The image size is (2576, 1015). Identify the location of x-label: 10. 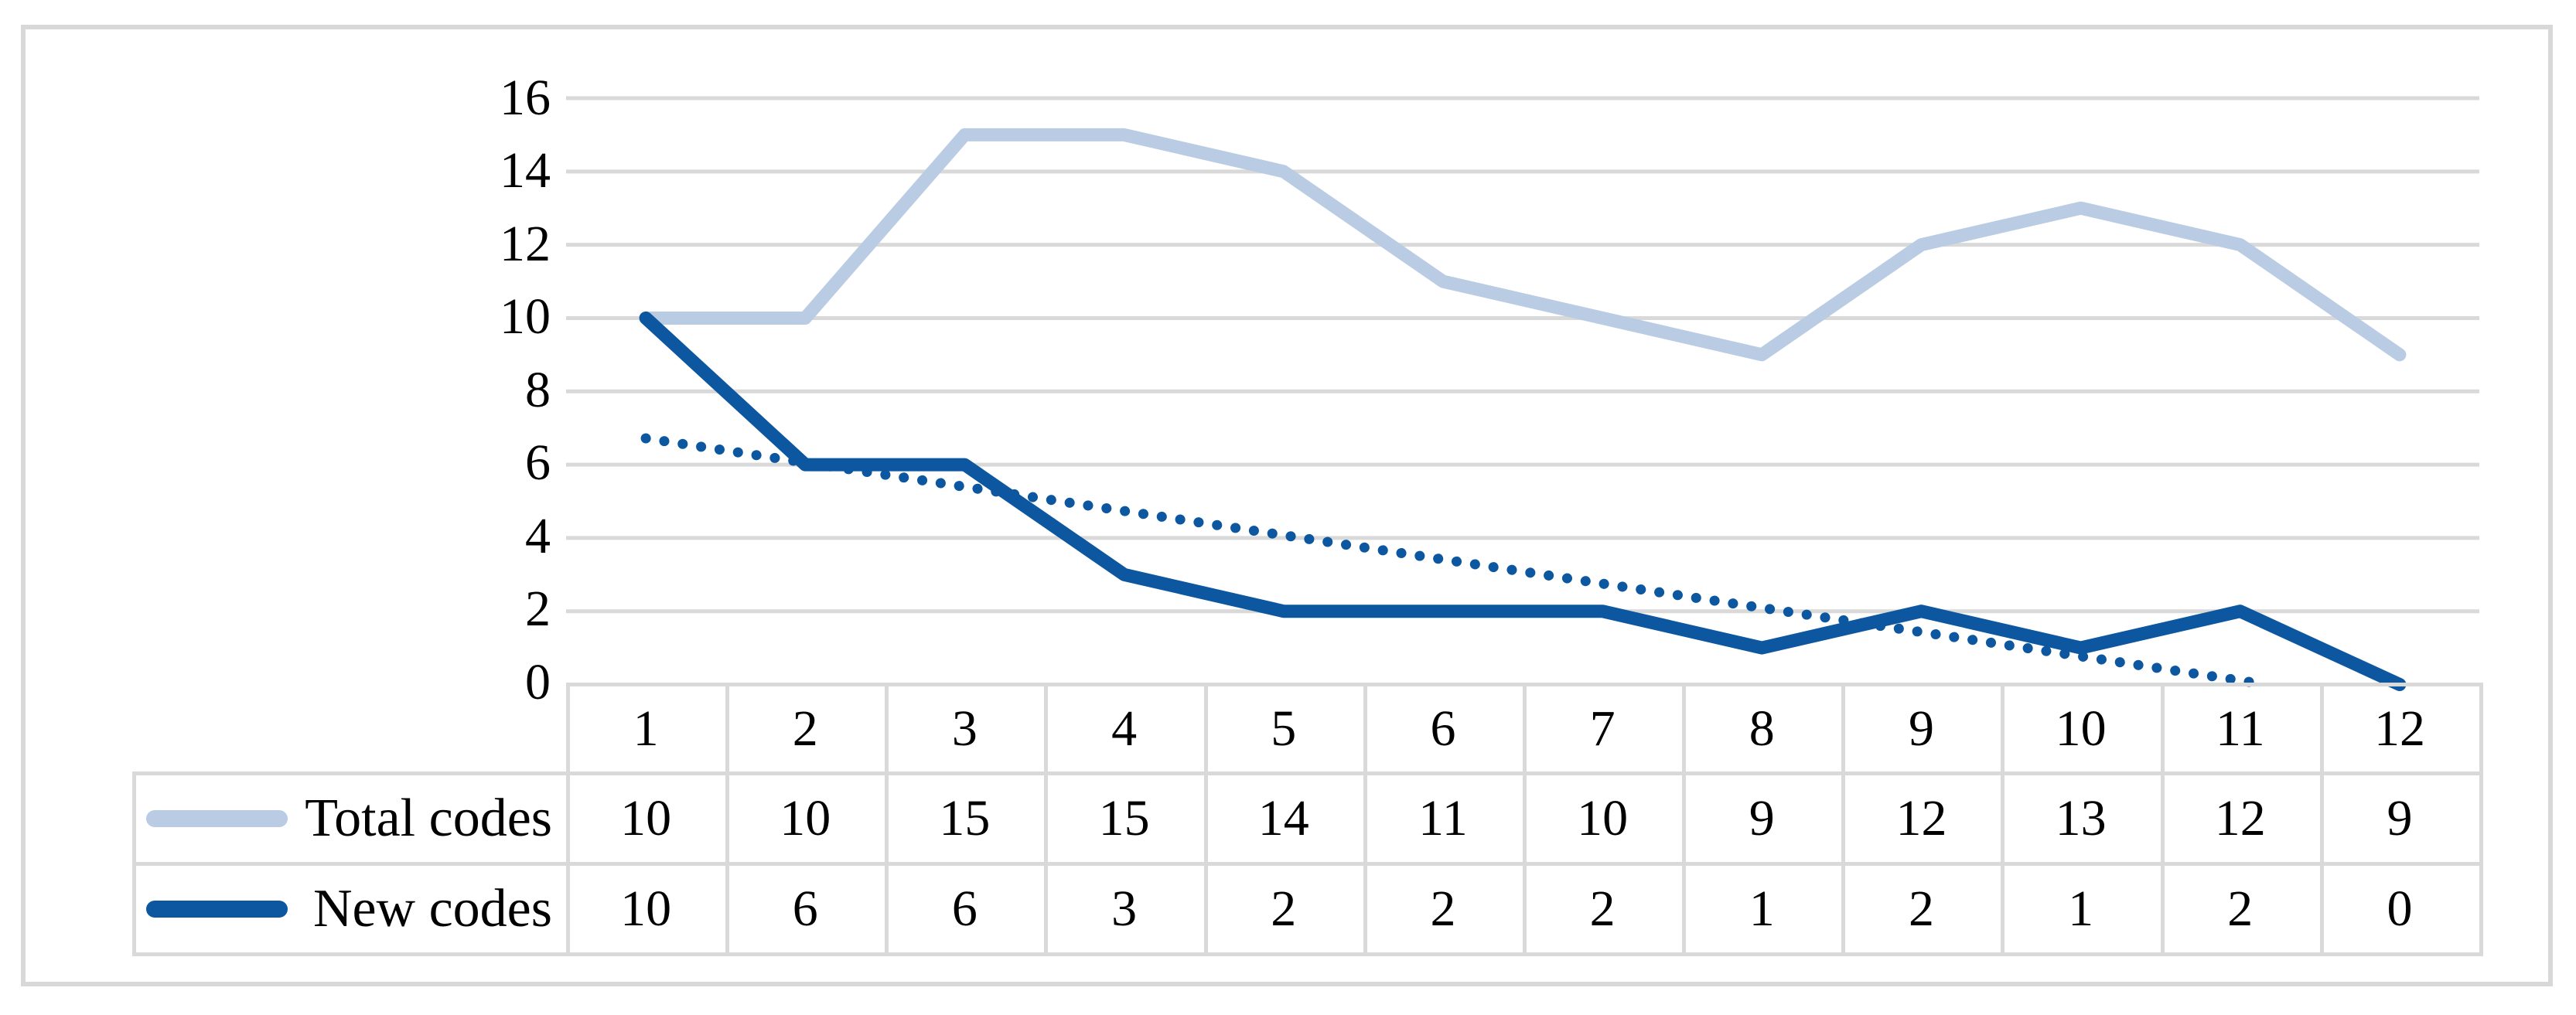
(2081, 728).